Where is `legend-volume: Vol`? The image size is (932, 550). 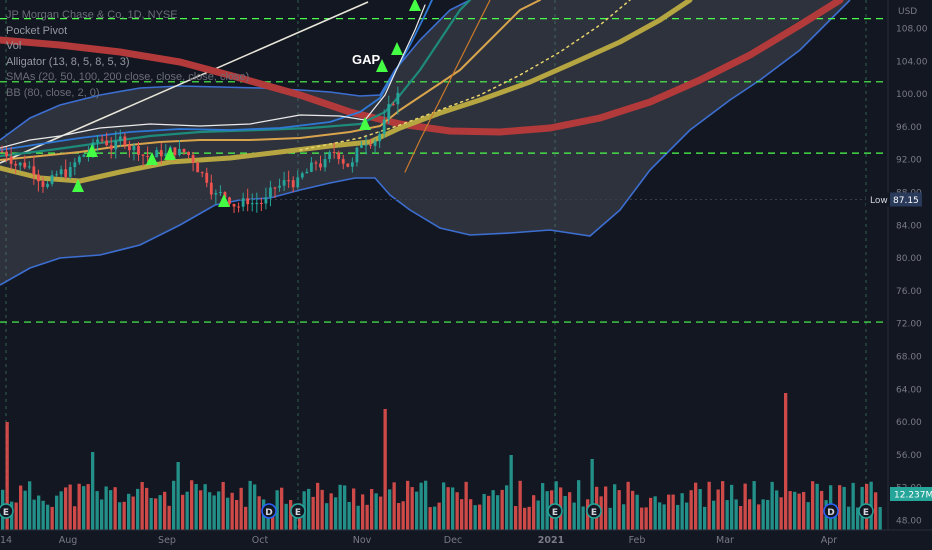 legend-volume: Vol is located at coordinates (14, 46).